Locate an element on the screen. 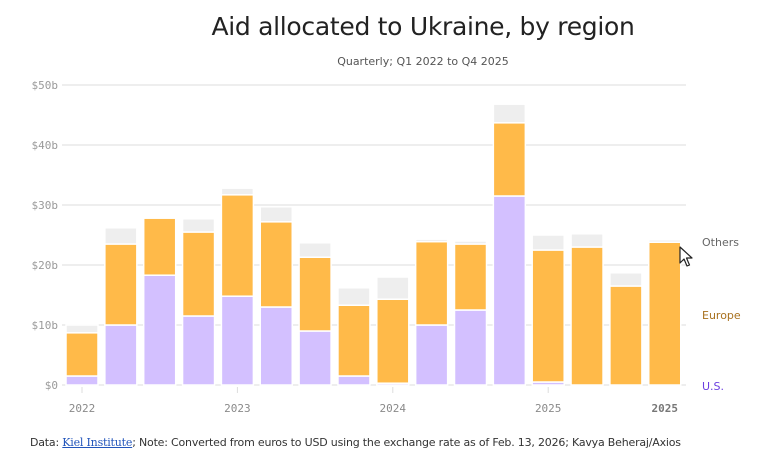  bar-stack-q4-2023 is located at coordinates (354, 336).